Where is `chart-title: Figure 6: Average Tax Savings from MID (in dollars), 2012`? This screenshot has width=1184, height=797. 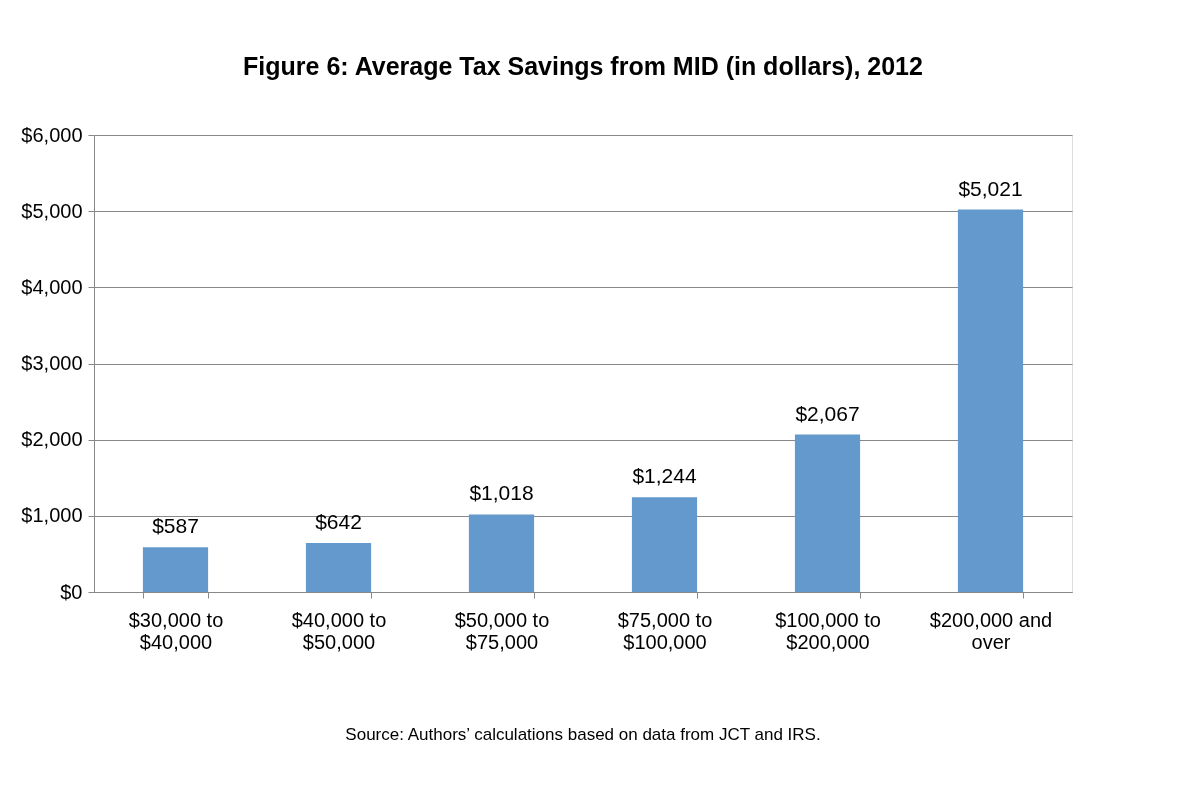 chart-title: Figure 6: Average Tax Savings from MID (in dollars), 2012 is located at coordinates (583, 66).